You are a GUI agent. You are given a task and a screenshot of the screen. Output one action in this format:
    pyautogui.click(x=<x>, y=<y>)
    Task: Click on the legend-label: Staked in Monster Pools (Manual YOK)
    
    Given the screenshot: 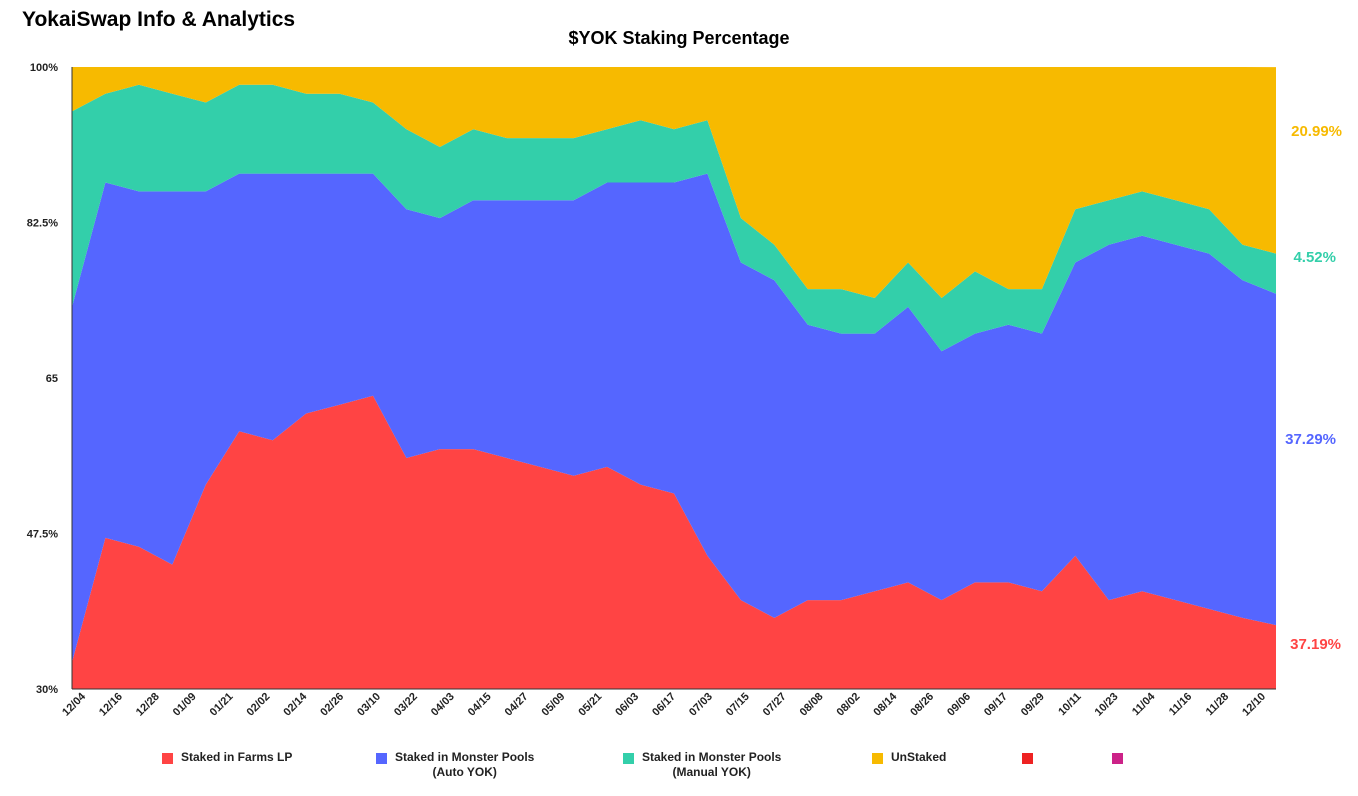 What is the action you would take?
    pyautogui.click(x=712, y=764)
    